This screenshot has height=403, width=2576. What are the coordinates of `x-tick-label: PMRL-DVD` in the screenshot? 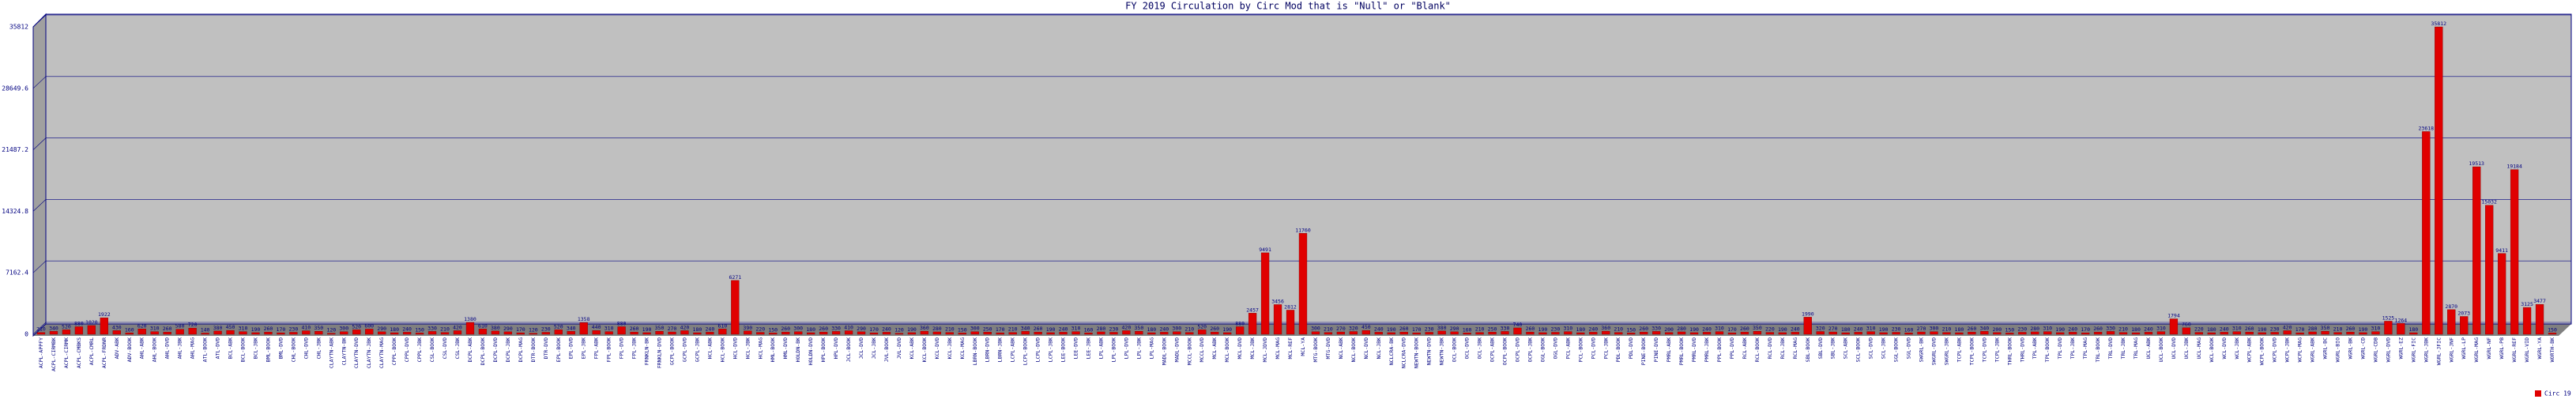 It's located at (1694, 349).